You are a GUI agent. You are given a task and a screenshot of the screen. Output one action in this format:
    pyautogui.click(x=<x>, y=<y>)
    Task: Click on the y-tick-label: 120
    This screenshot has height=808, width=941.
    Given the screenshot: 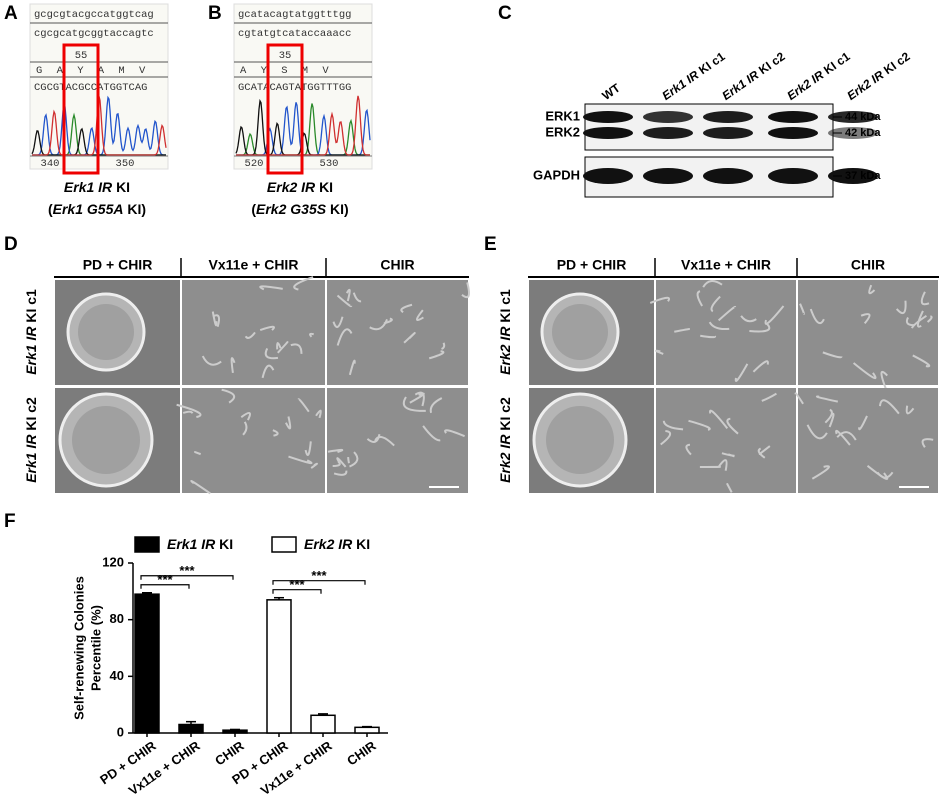 What is the action you would take?
    pyautogui.click(x=113, y=561)
    